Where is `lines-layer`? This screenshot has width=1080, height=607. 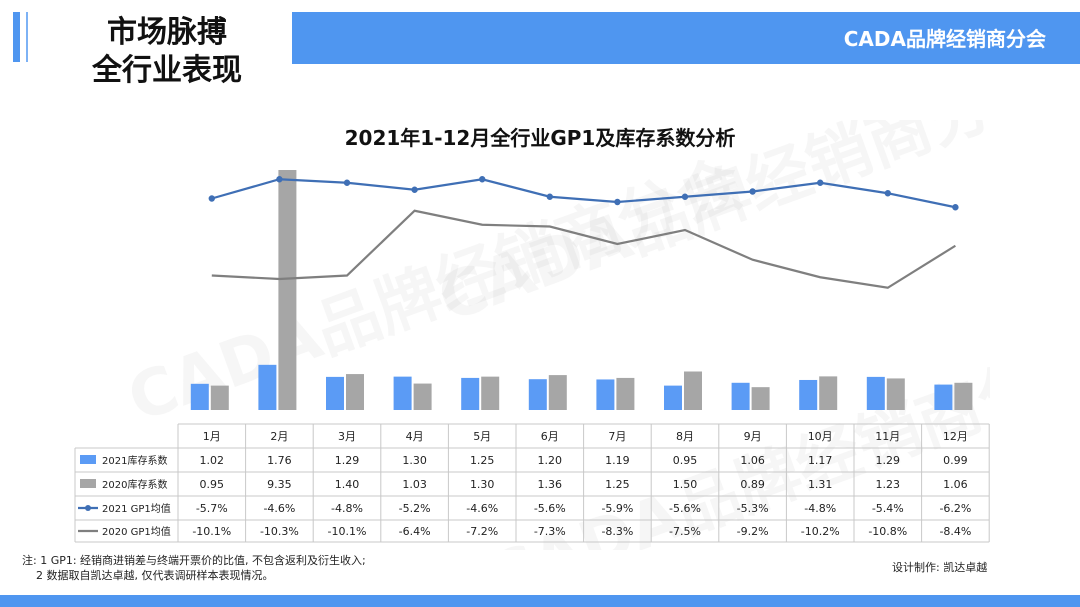 lines-layer is located at coordinates (583, 232).